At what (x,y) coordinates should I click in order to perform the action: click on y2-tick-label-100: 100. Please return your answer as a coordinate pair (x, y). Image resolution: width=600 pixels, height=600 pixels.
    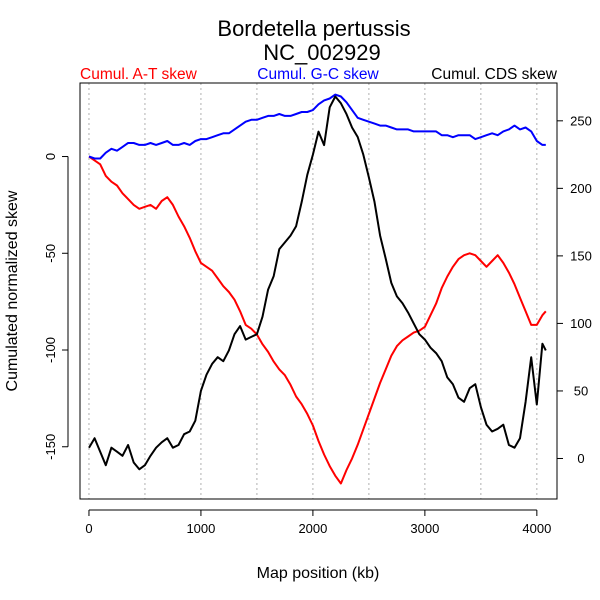
    Looking at the image, I should click on (581, 323).